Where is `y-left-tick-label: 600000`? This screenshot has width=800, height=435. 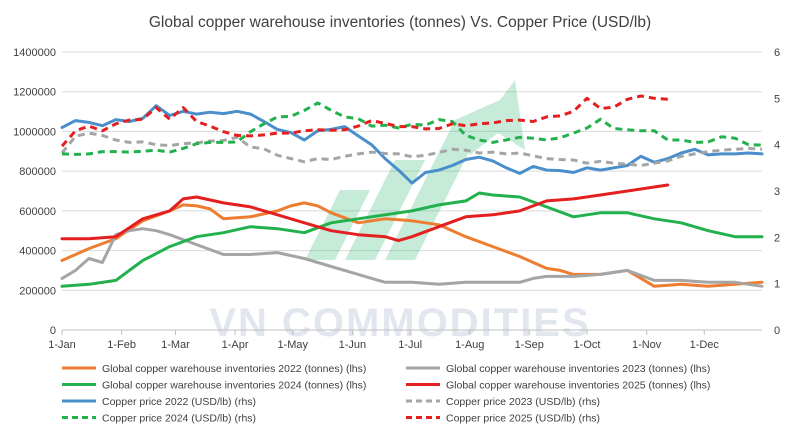
y-left-tick-label: 600000 is located at coordinates (37, 212).